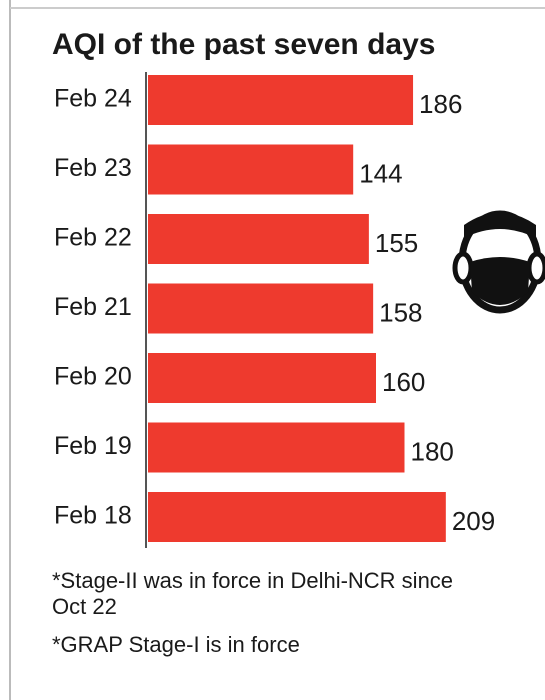 Image resolution: width=545 pixels, height=700 pixels. I want to click on y-tick-label: Feb 23, so click(93, 168).